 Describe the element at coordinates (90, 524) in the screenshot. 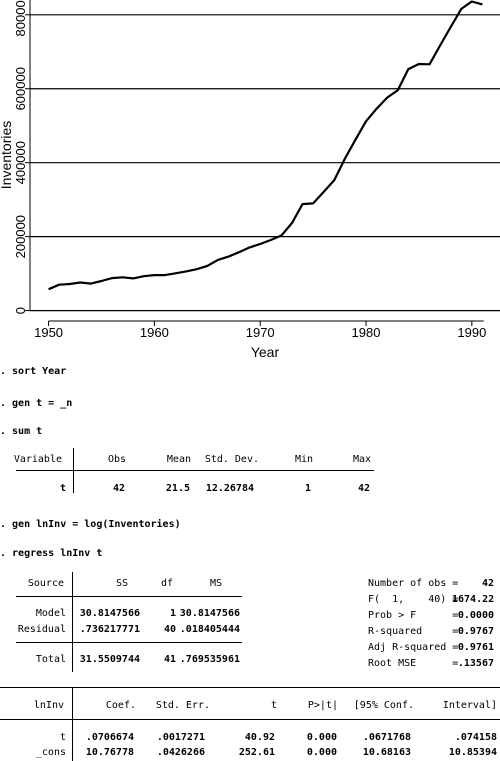

I see `command-gen-lninv: . gen lnInv = log(Inventories)` at that location.